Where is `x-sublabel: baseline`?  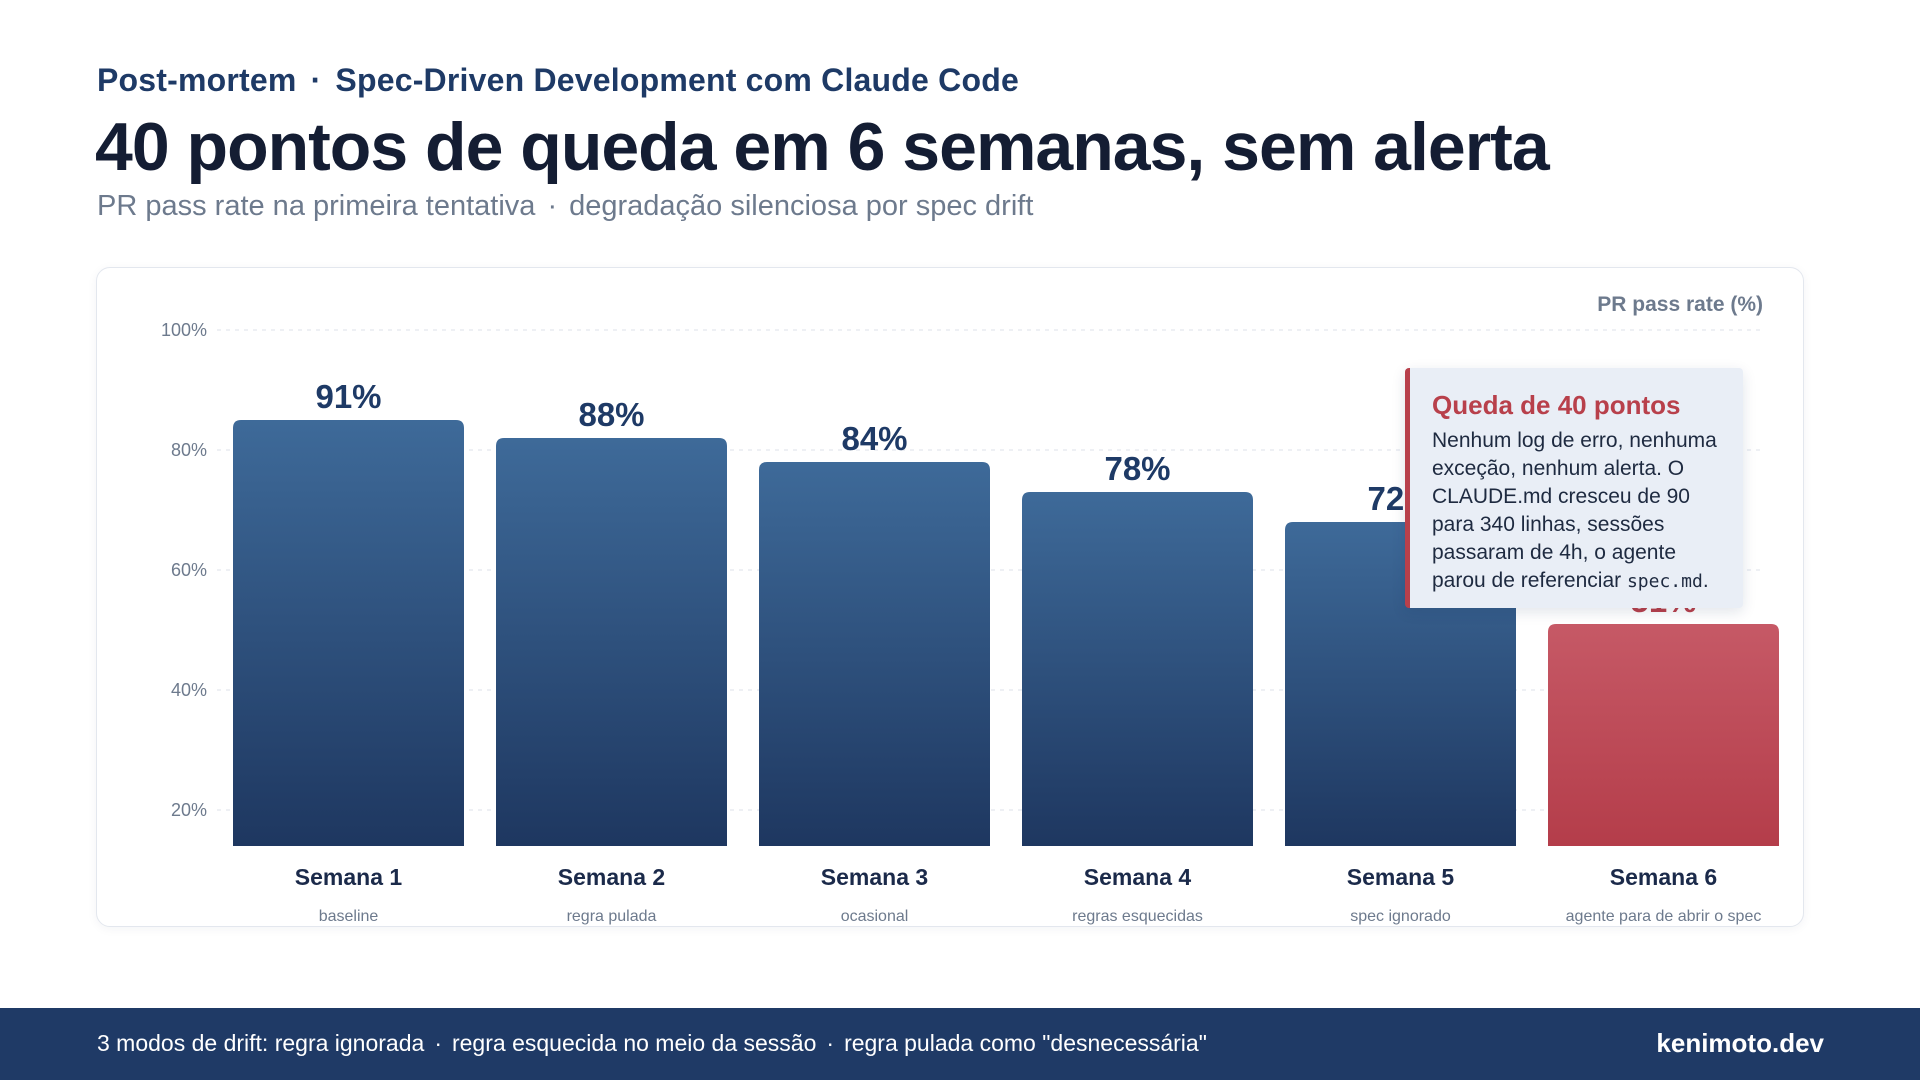
x-sublabel: baseline is located at coordinates (349, 916).